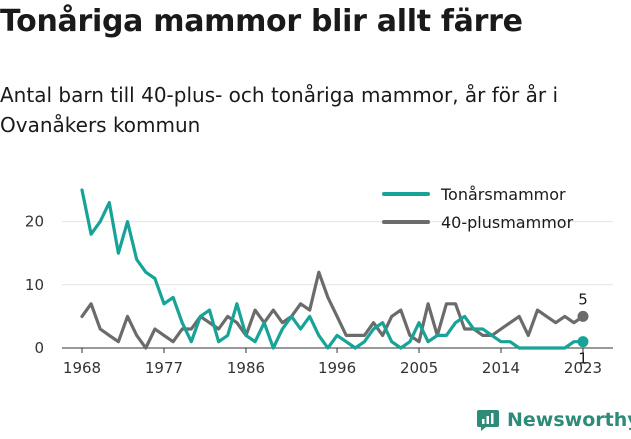  I want to click on x-tick-label-1986: 1986, so click(246, 368).